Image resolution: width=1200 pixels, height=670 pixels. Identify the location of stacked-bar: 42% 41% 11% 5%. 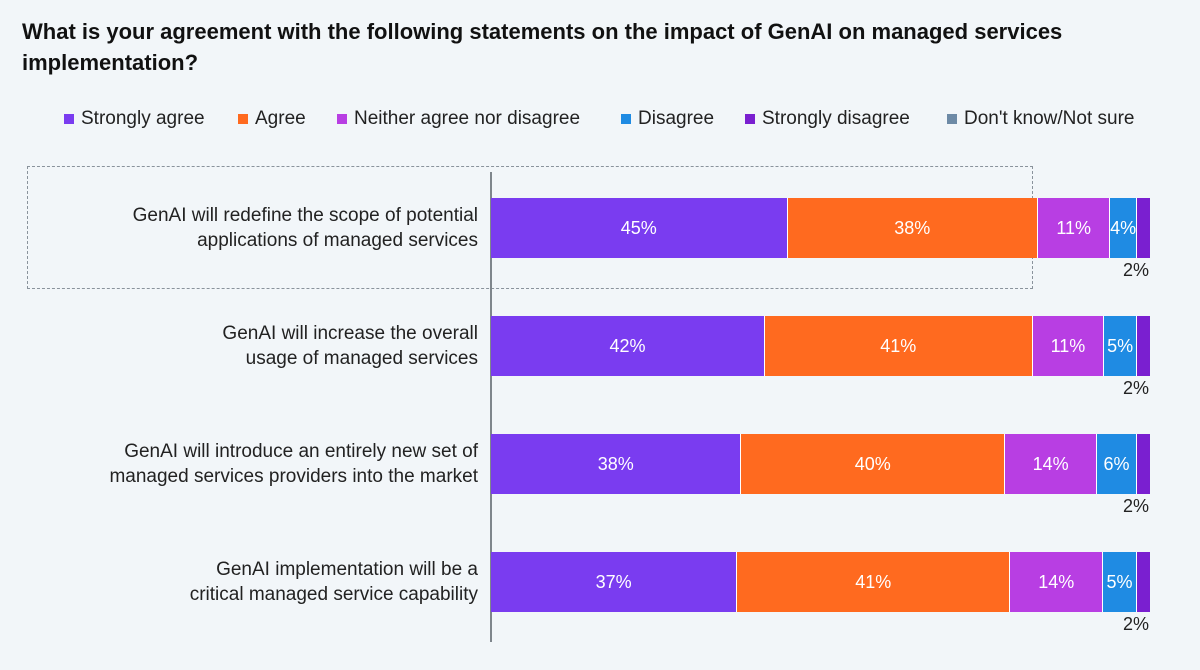
(820, 346).